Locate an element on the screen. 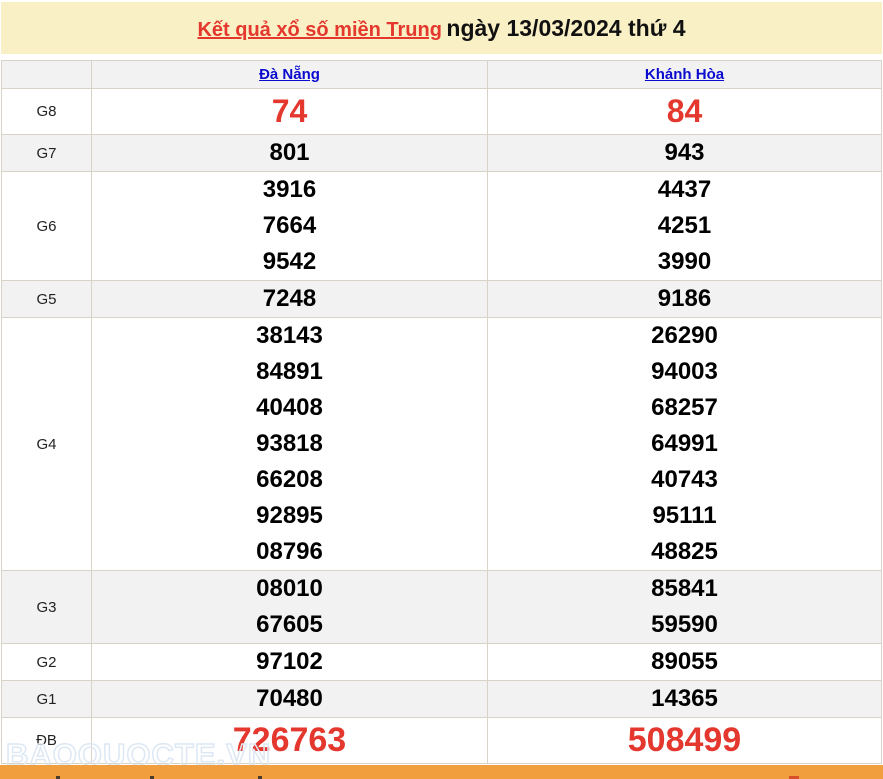 Image resolution: width=883 pixels, height=779 pixels. prize-values-khanh-hoa: 84 is located at coordinates (684, 111).